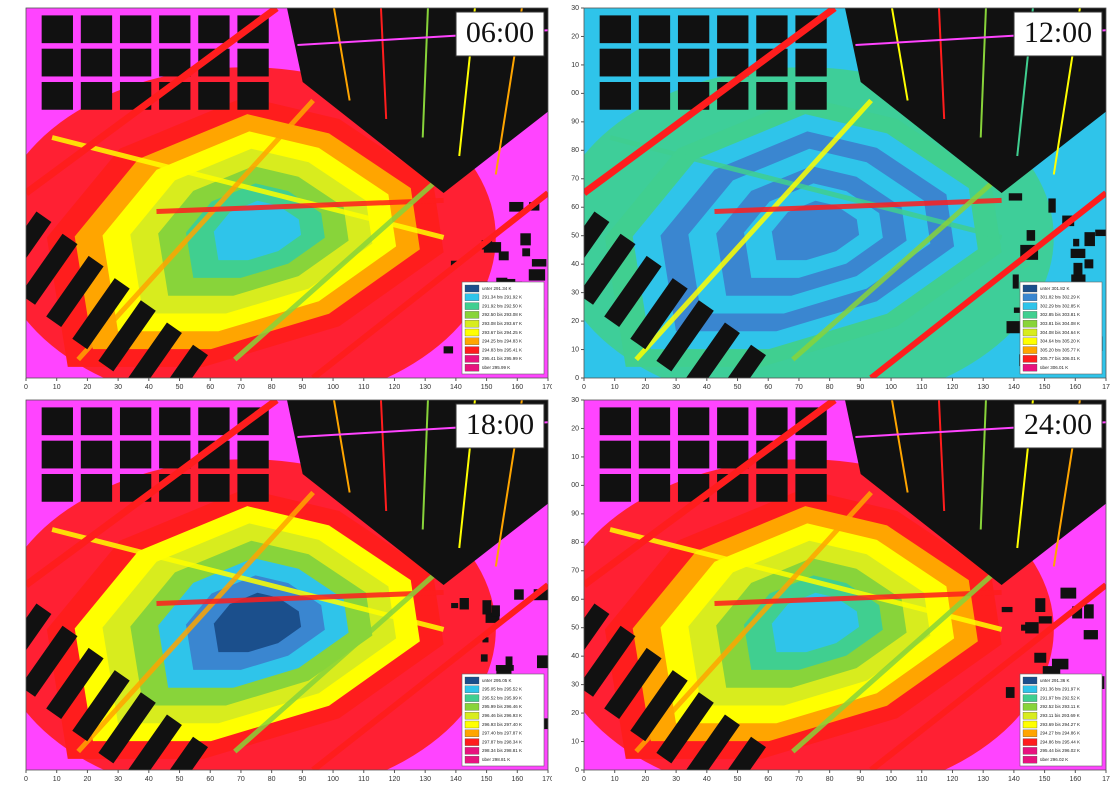 The width and height of the screenshot is (1111, 796). I want to click on x-tick-label: 0, so click(584, 779).